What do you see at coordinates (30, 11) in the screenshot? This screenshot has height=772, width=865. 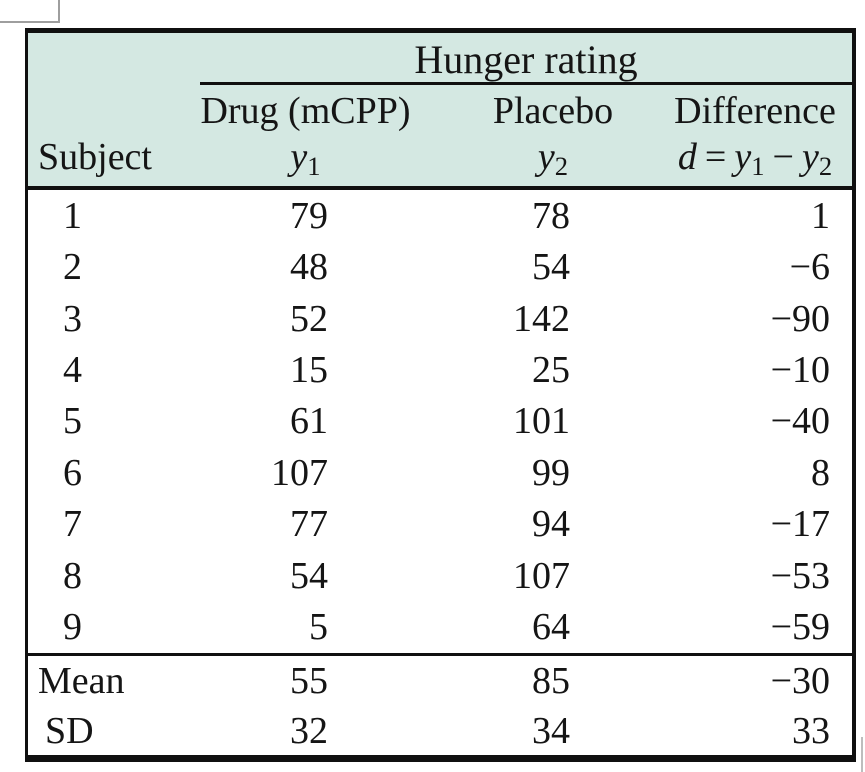 I see `window-corner-artifact` at bounding box center [30, 11].